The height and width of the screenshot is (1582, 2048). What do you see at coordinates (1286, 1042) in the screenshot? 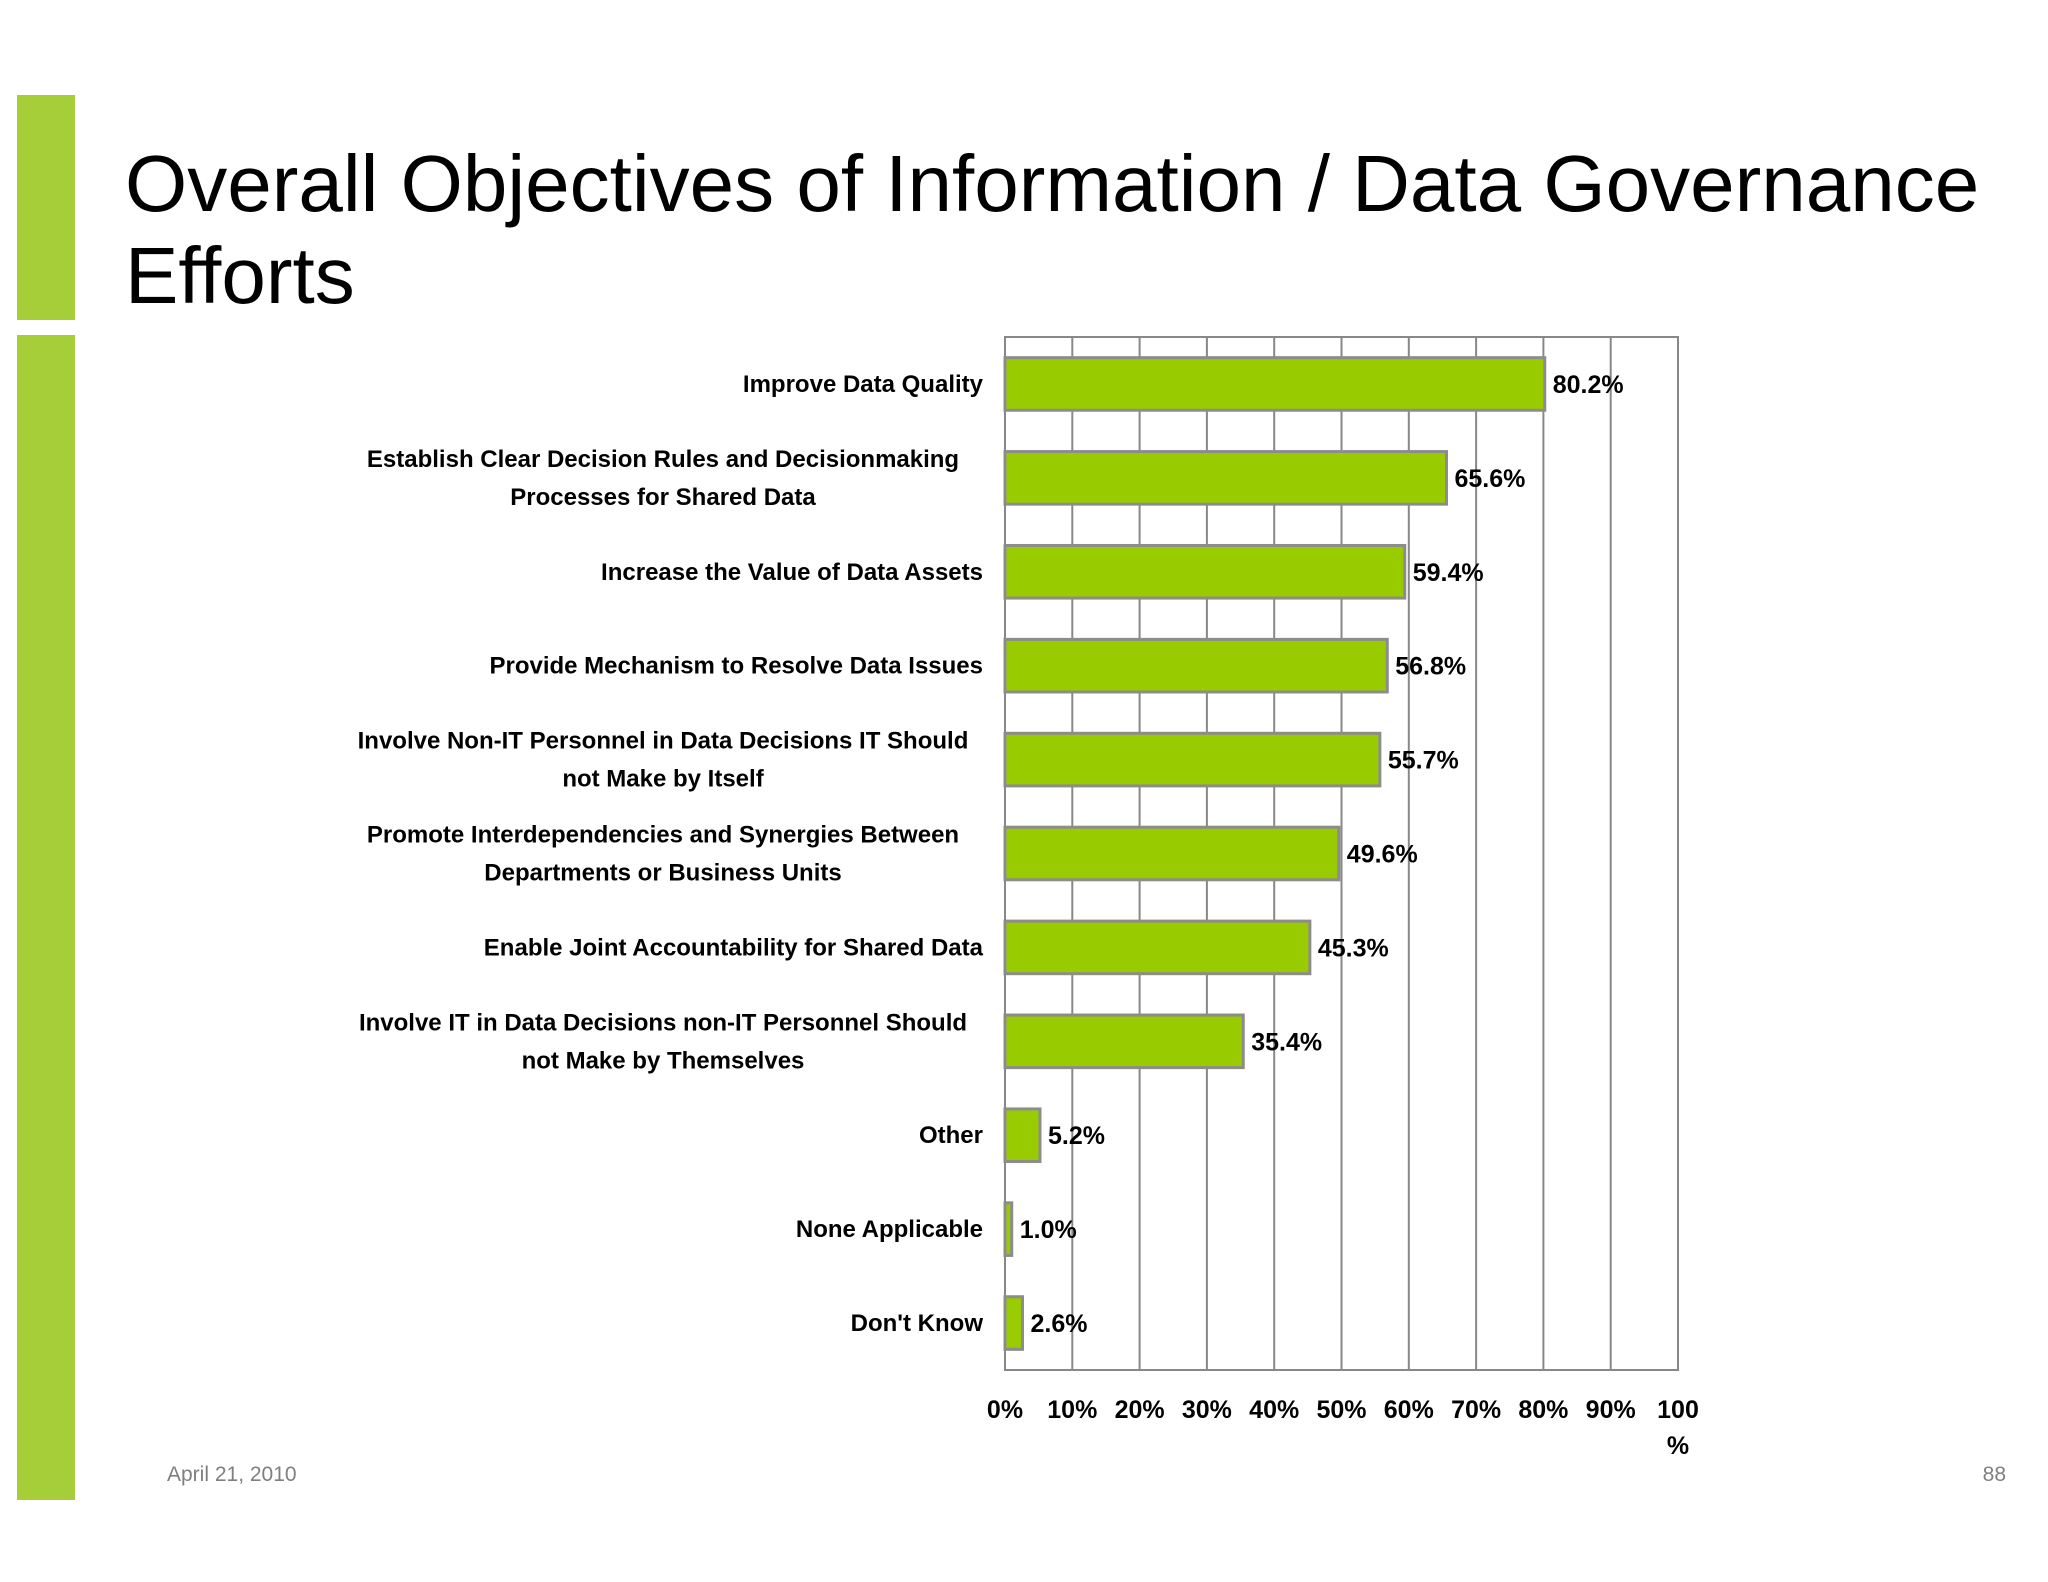
I see `data-label: 35.4%` at bounding box center [1286, 1042].